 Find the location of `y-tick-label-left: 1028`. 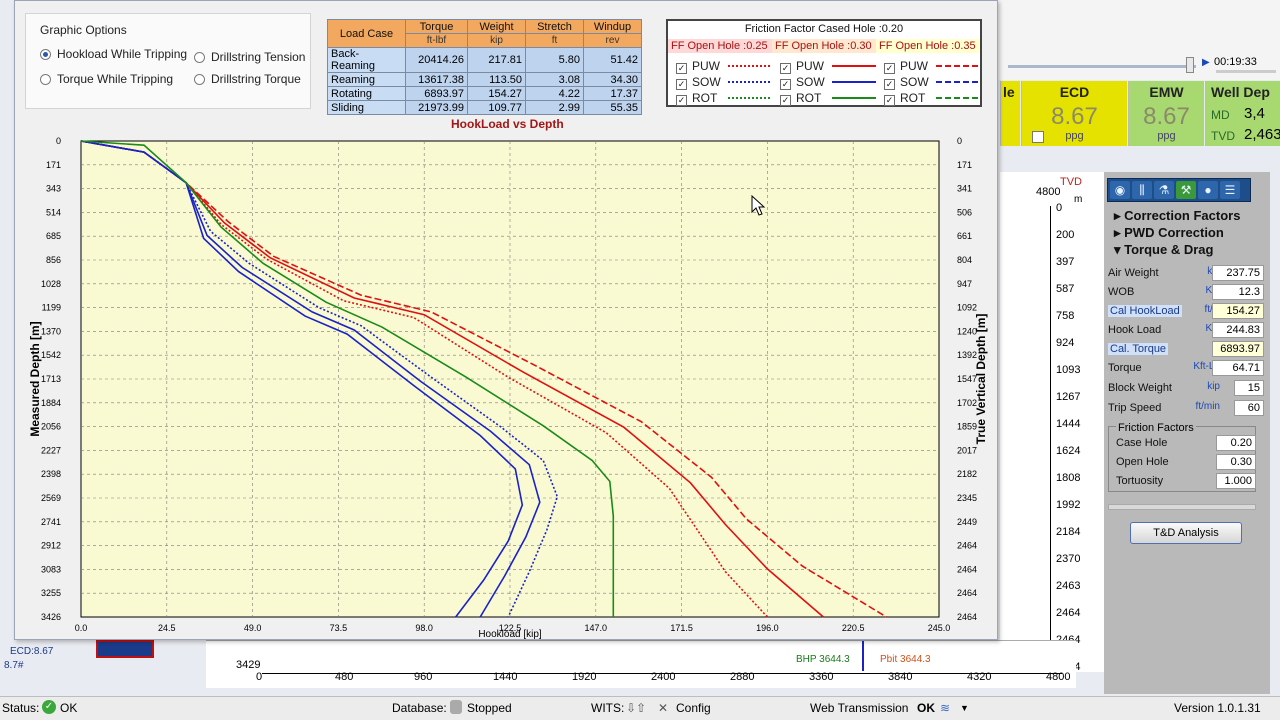

y-tick-label-left: 1028 is located at coordinates (51, 284).